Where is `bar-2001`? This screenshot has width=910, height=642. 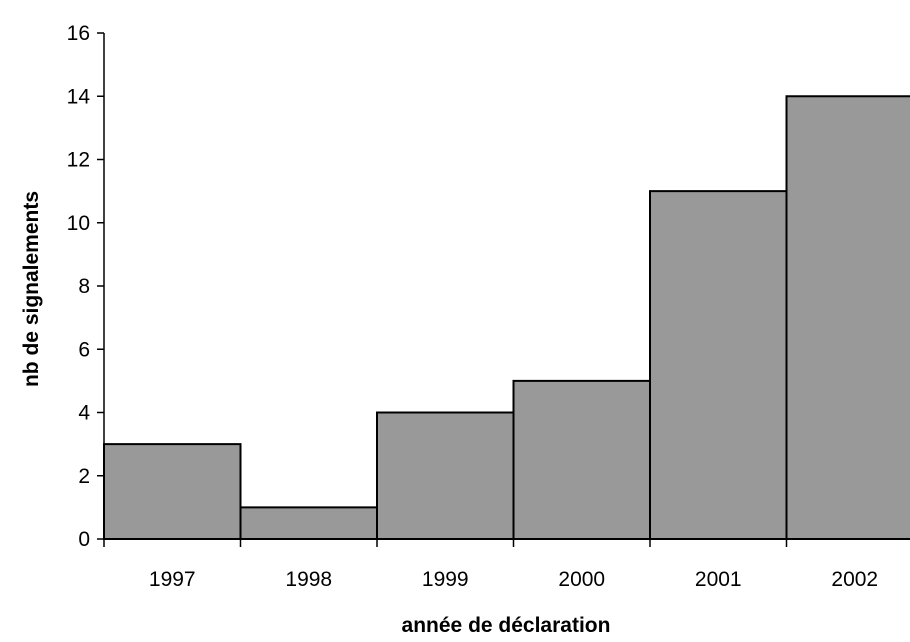
bar-2001 is located at coordinates (718, 365).